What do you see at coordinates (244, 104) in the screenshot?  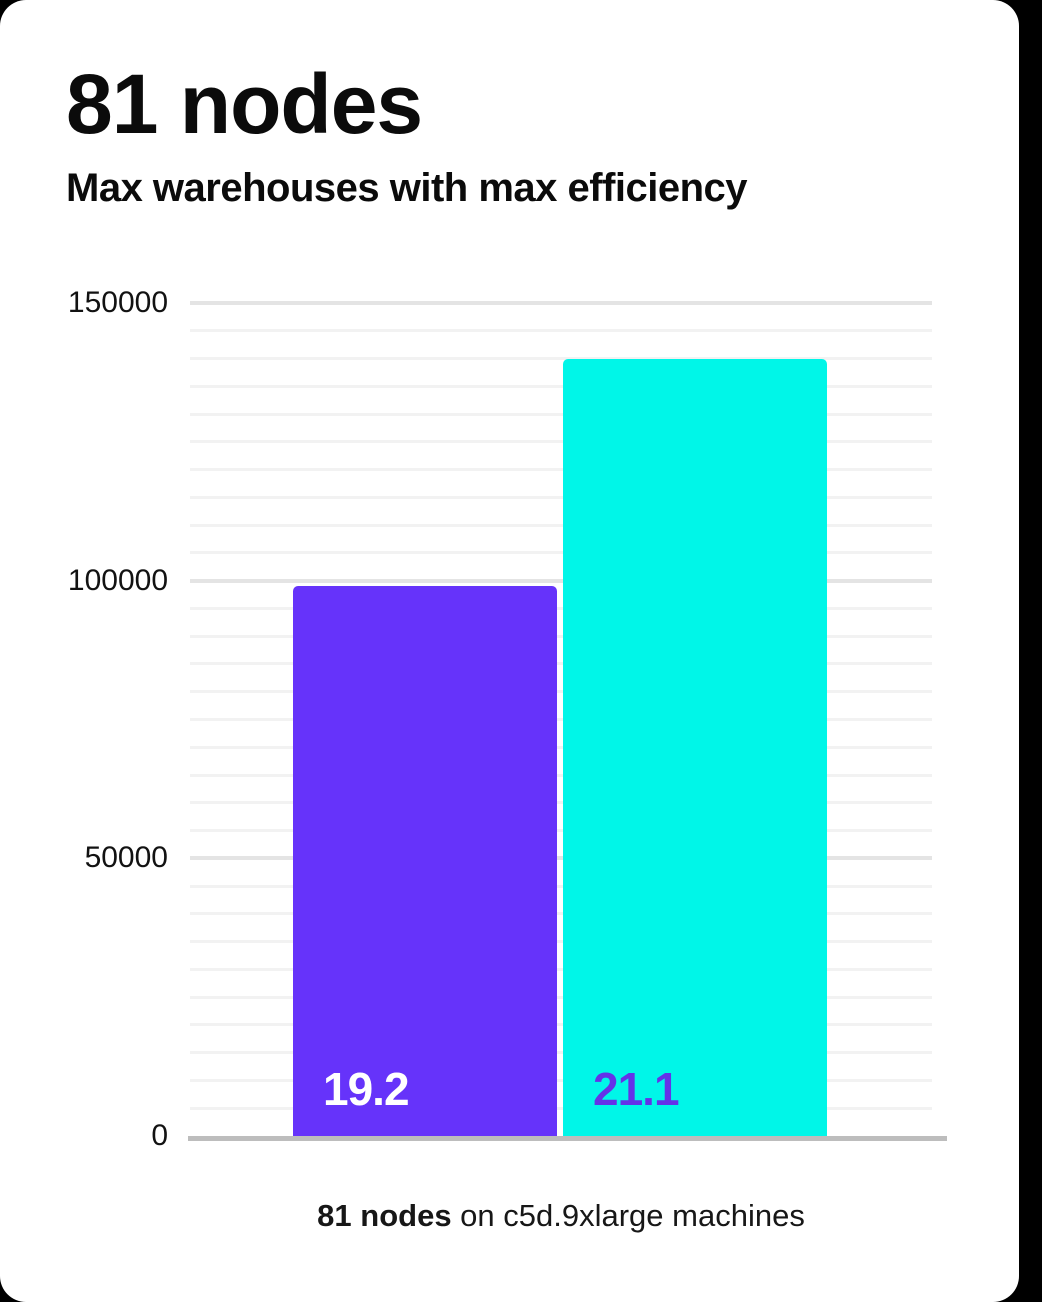 I see `chart-title: 81 nodes` at bounding box center [244, 104].